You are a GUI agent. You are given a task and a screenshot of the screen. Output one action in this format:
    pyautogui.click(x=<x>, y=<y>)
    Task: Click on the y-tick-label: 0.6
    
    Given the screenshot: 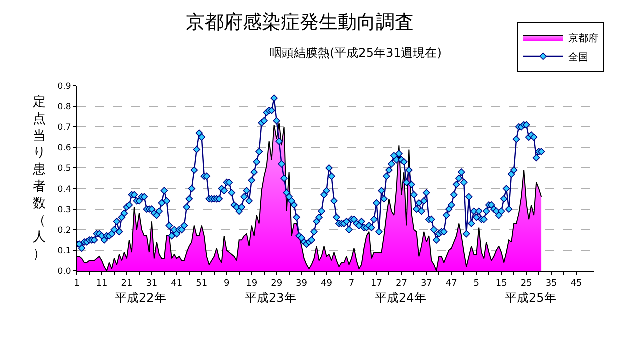 What is the action you would take?
    pyautogui.click(x=65, y=149)
    